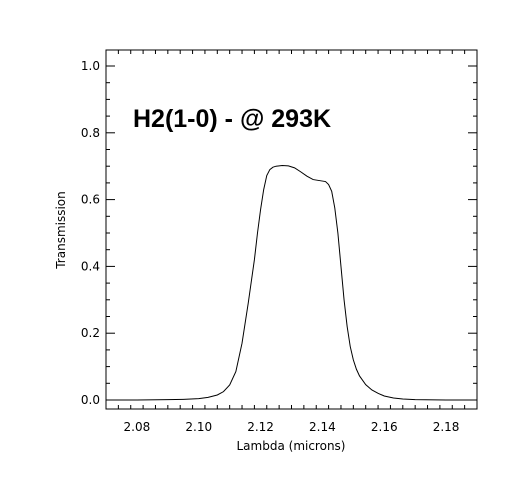 The image size is (530, 500). What do you see at coordinates (137, 427) in the screenshot?
I see `x-tick-label: 2.08` at bounding box center [137, 427].